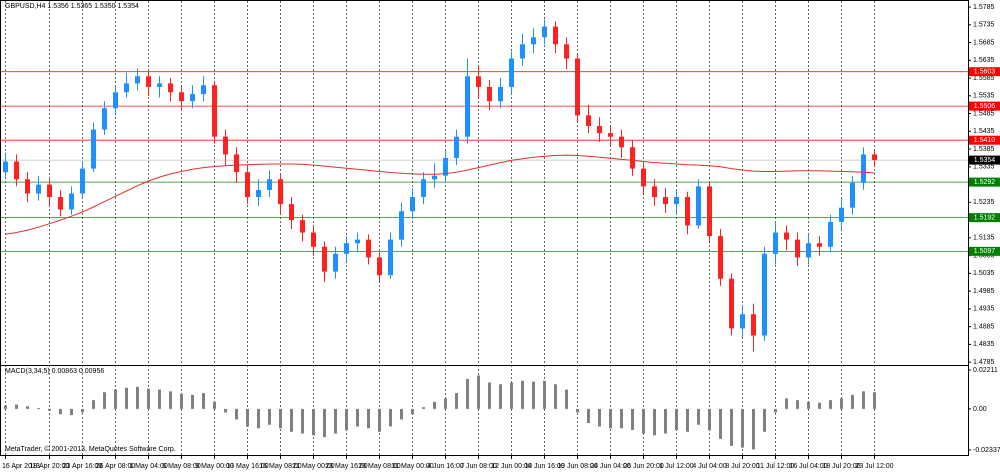 Image resolution: width=1000 pixels, height=473 pixels. What do you see at coordinates (709, 466) in the screenshot?
I see `x-tick-label: 4 Jul 04:00` at bounding box center [709, 466].